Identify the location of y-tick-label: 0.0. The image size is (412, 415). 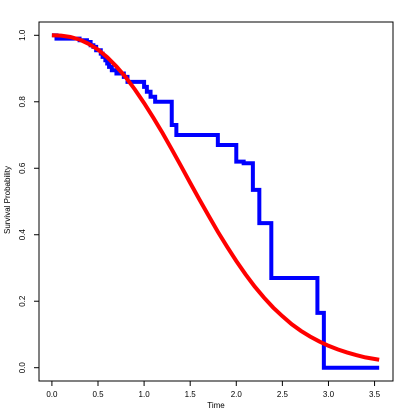
(22, 368).